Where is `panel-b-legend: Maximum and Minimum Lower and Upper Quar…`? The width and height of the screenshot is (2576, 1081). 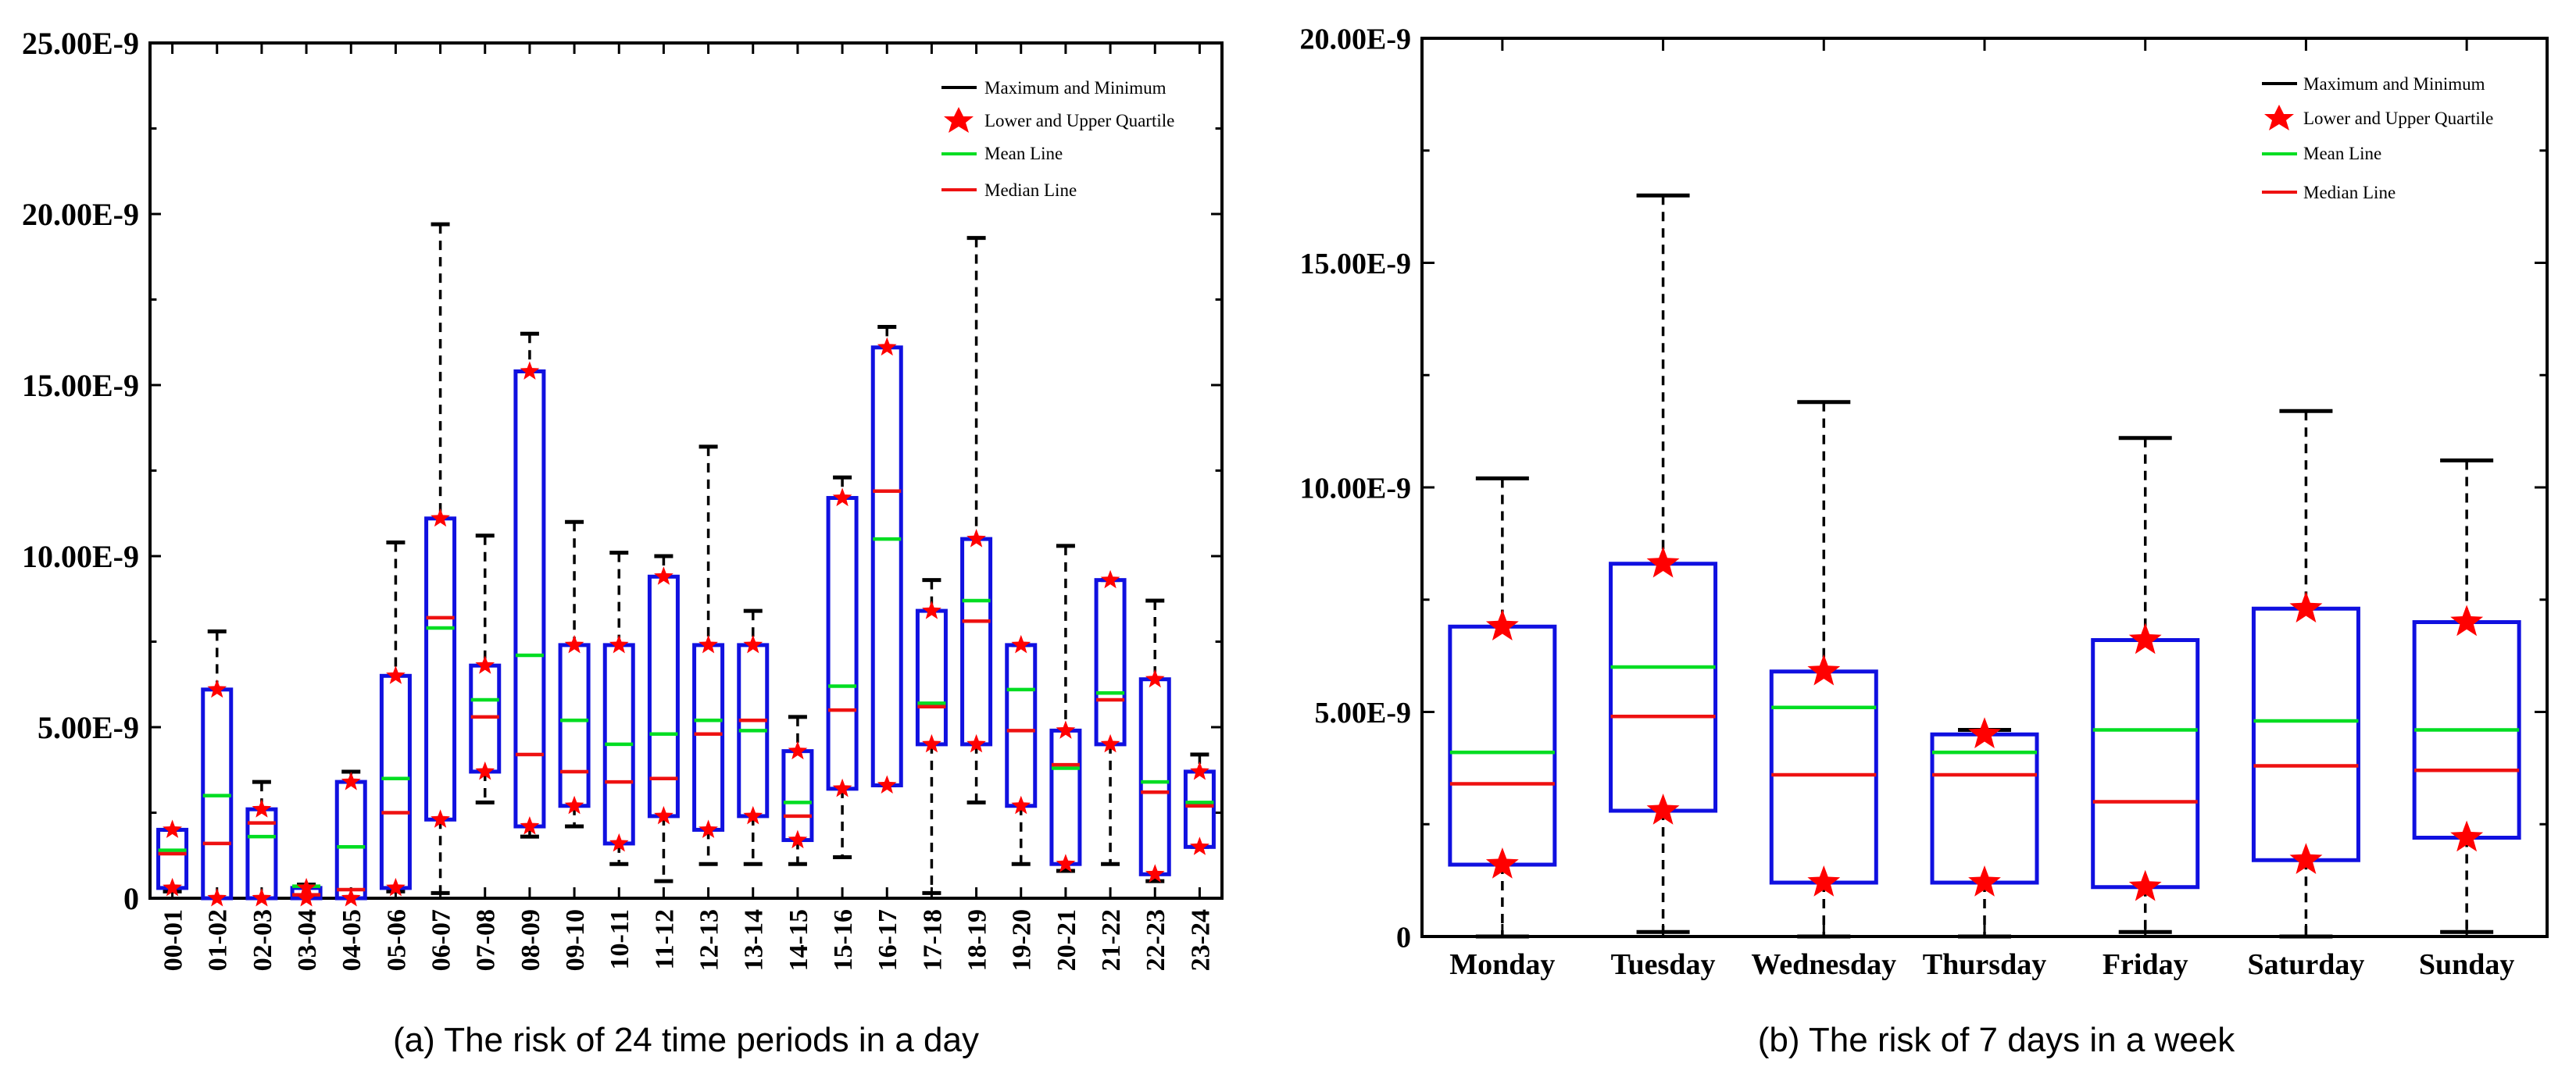
panel-b-legend: Maximum and Minimum Lower and Upper Quar… is located at coordinates (2377, 138).